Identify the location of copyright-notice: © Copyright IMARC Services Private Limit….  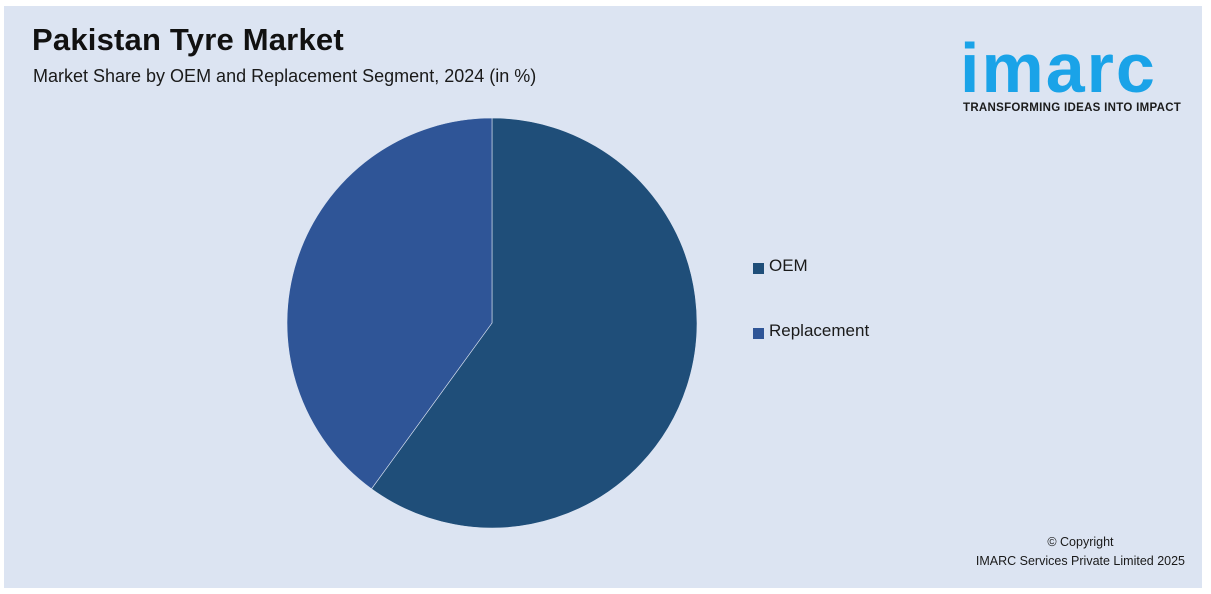
(1080, 552).